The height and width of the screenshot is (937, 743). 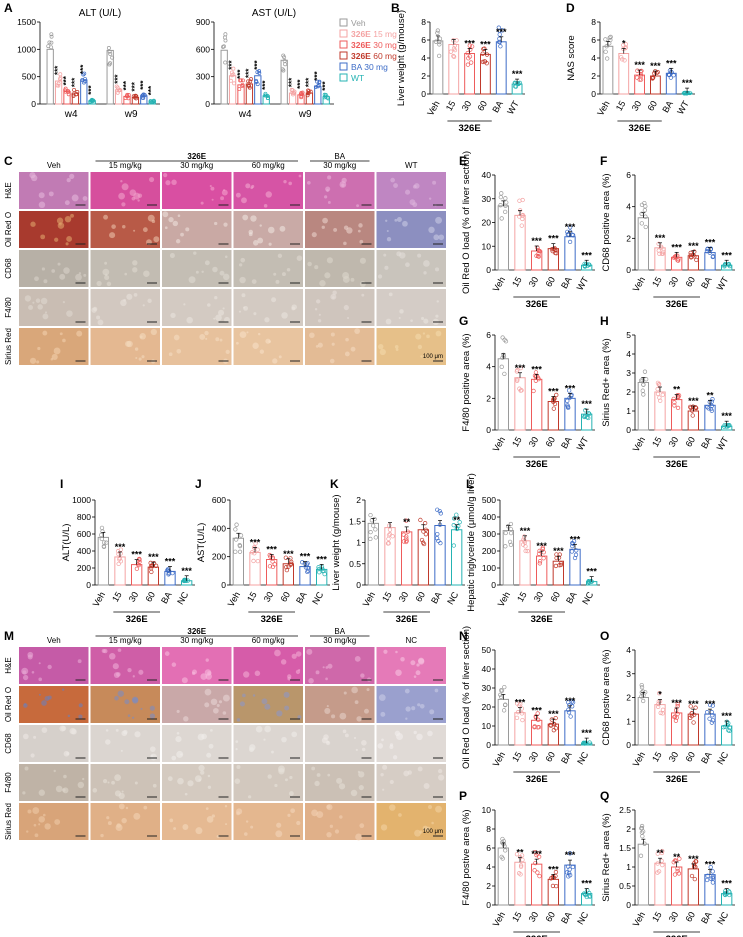 I want to click on panel-letter-Q: Q, so click(x=604, y=796).